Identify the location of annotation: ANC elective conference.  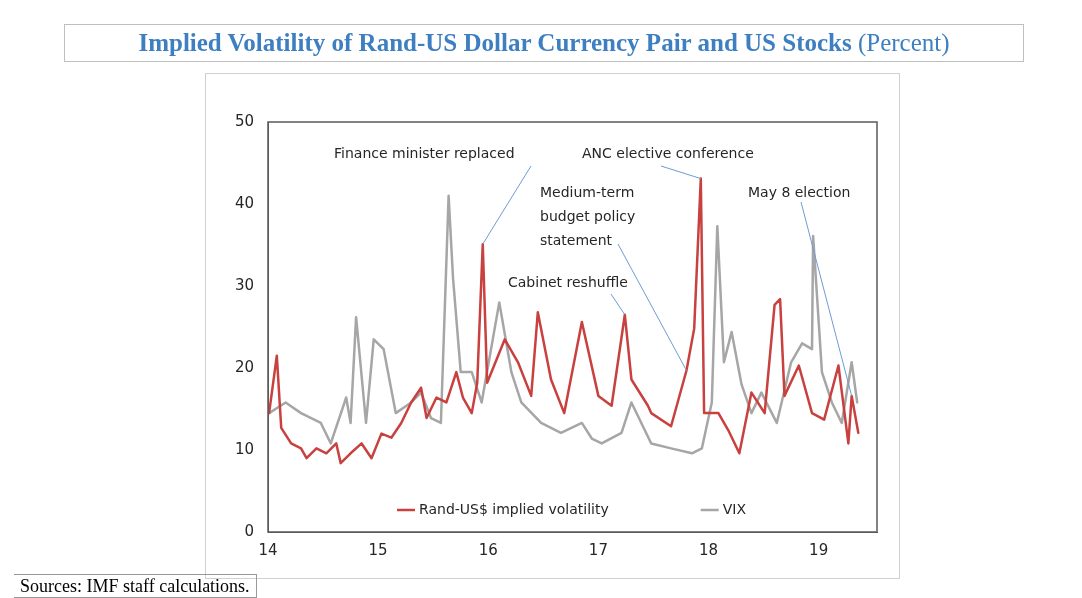
(668, 152).